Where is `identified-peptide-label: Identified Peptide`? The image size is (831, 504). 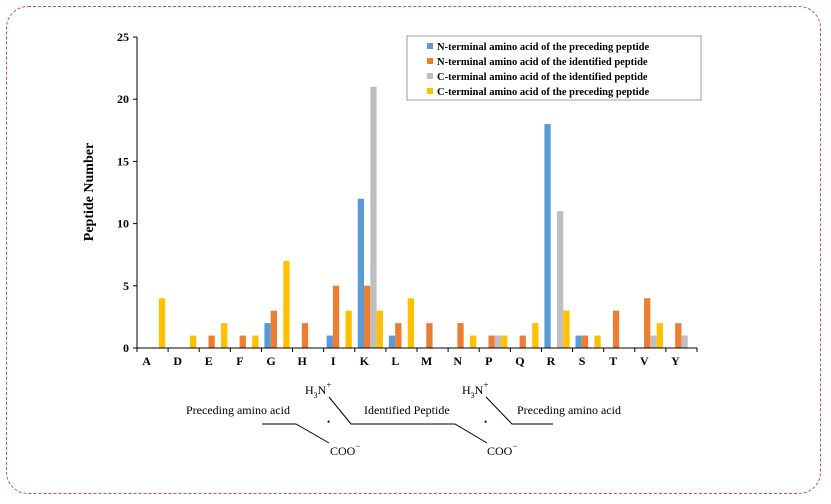
identified-peptide-label: Identified Peptide is located at coordinates (407, 410).